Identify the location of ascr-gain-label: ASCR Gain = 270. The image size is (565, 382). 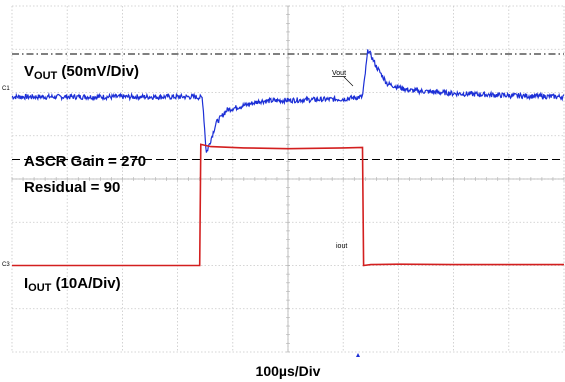
(85, 161).